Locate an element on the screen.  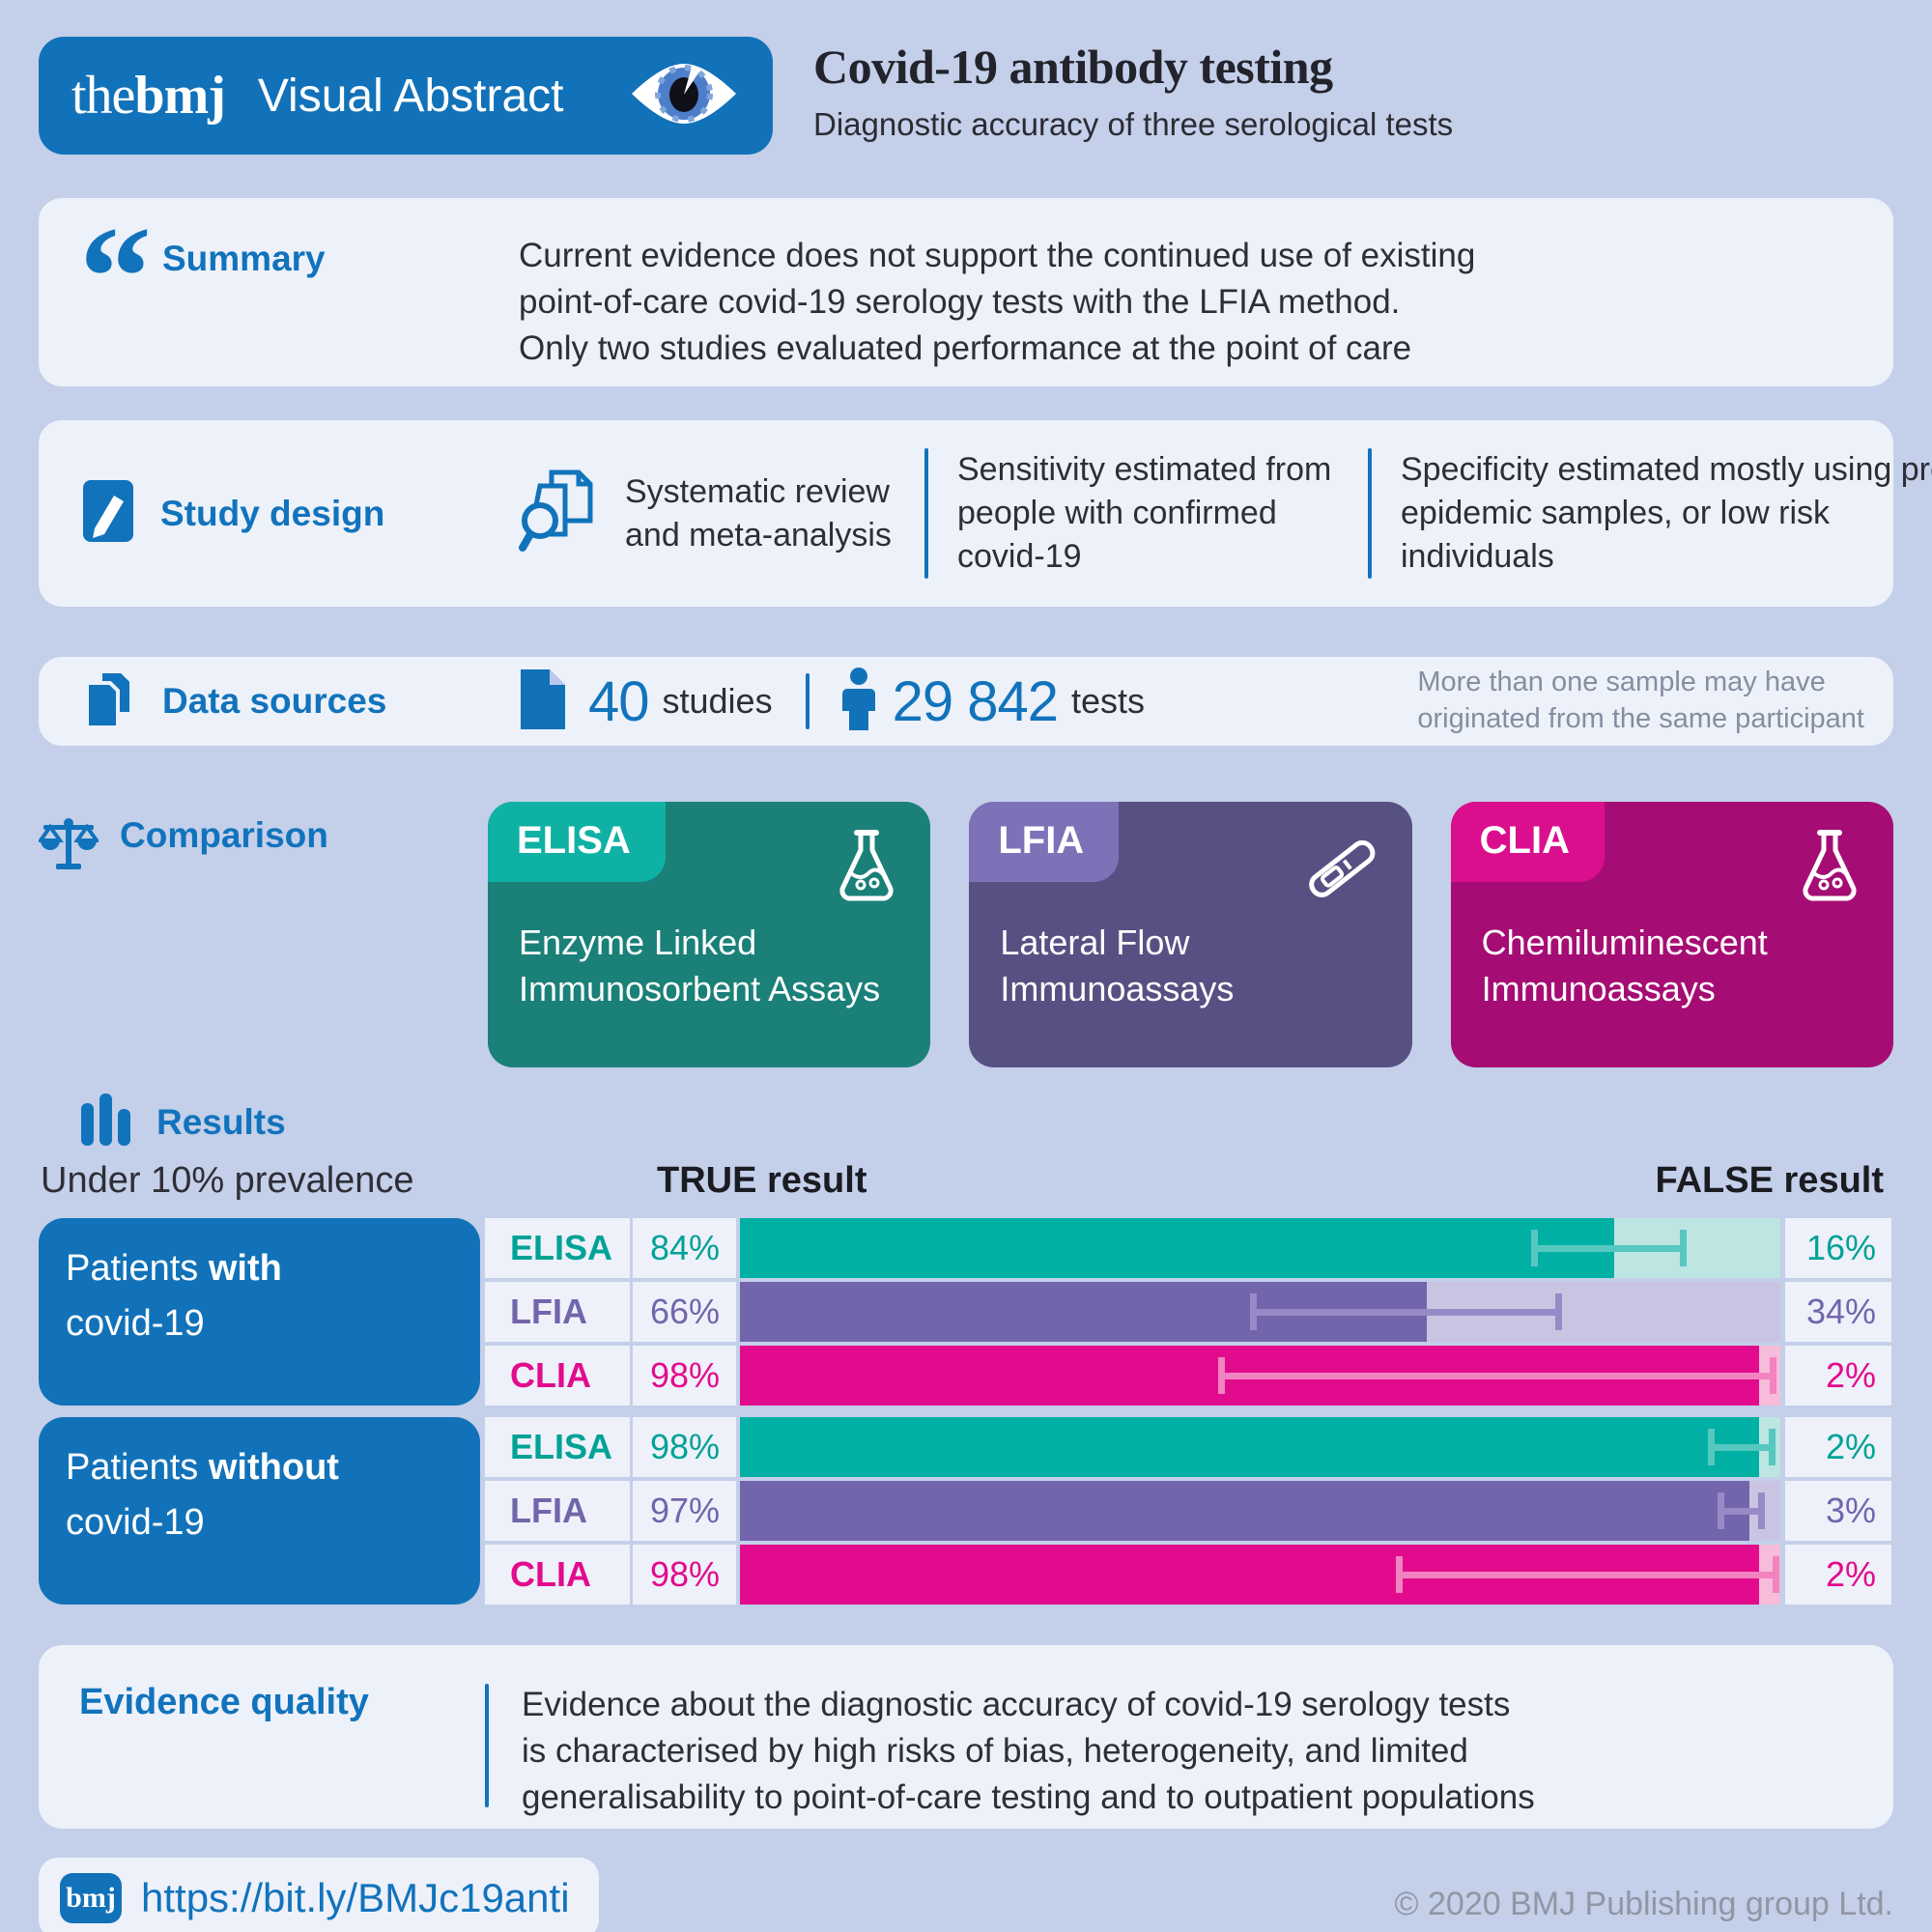
elisa-tag: ELISA is located at coordinates (577, 842).